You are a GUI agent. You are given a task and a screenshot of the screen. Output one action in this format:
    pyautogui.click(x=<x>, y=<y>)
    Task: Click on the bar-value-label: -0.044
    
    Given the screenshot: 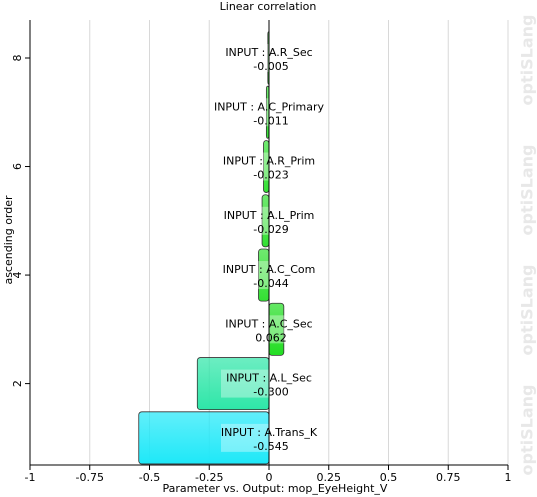 What is the action you would take?
    pyautogui.click(x=270, y=283)
    